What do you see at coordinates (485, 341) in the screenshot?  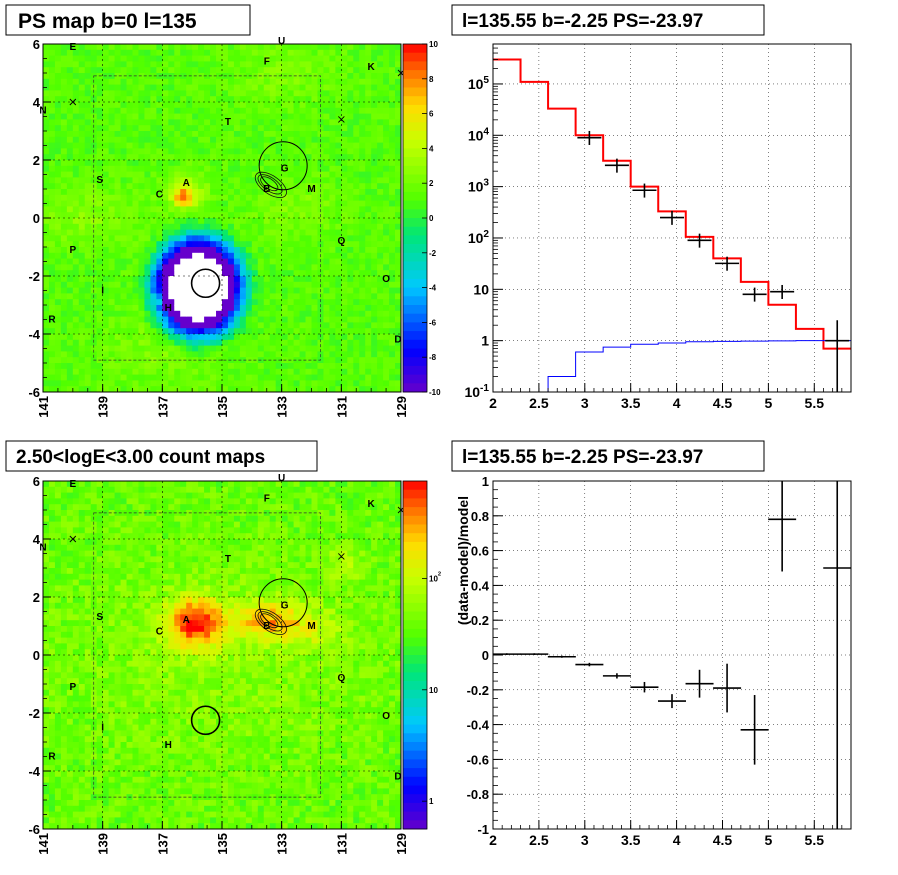 I see `spec-ytick-label: 1` at bounding box center [485, 341].